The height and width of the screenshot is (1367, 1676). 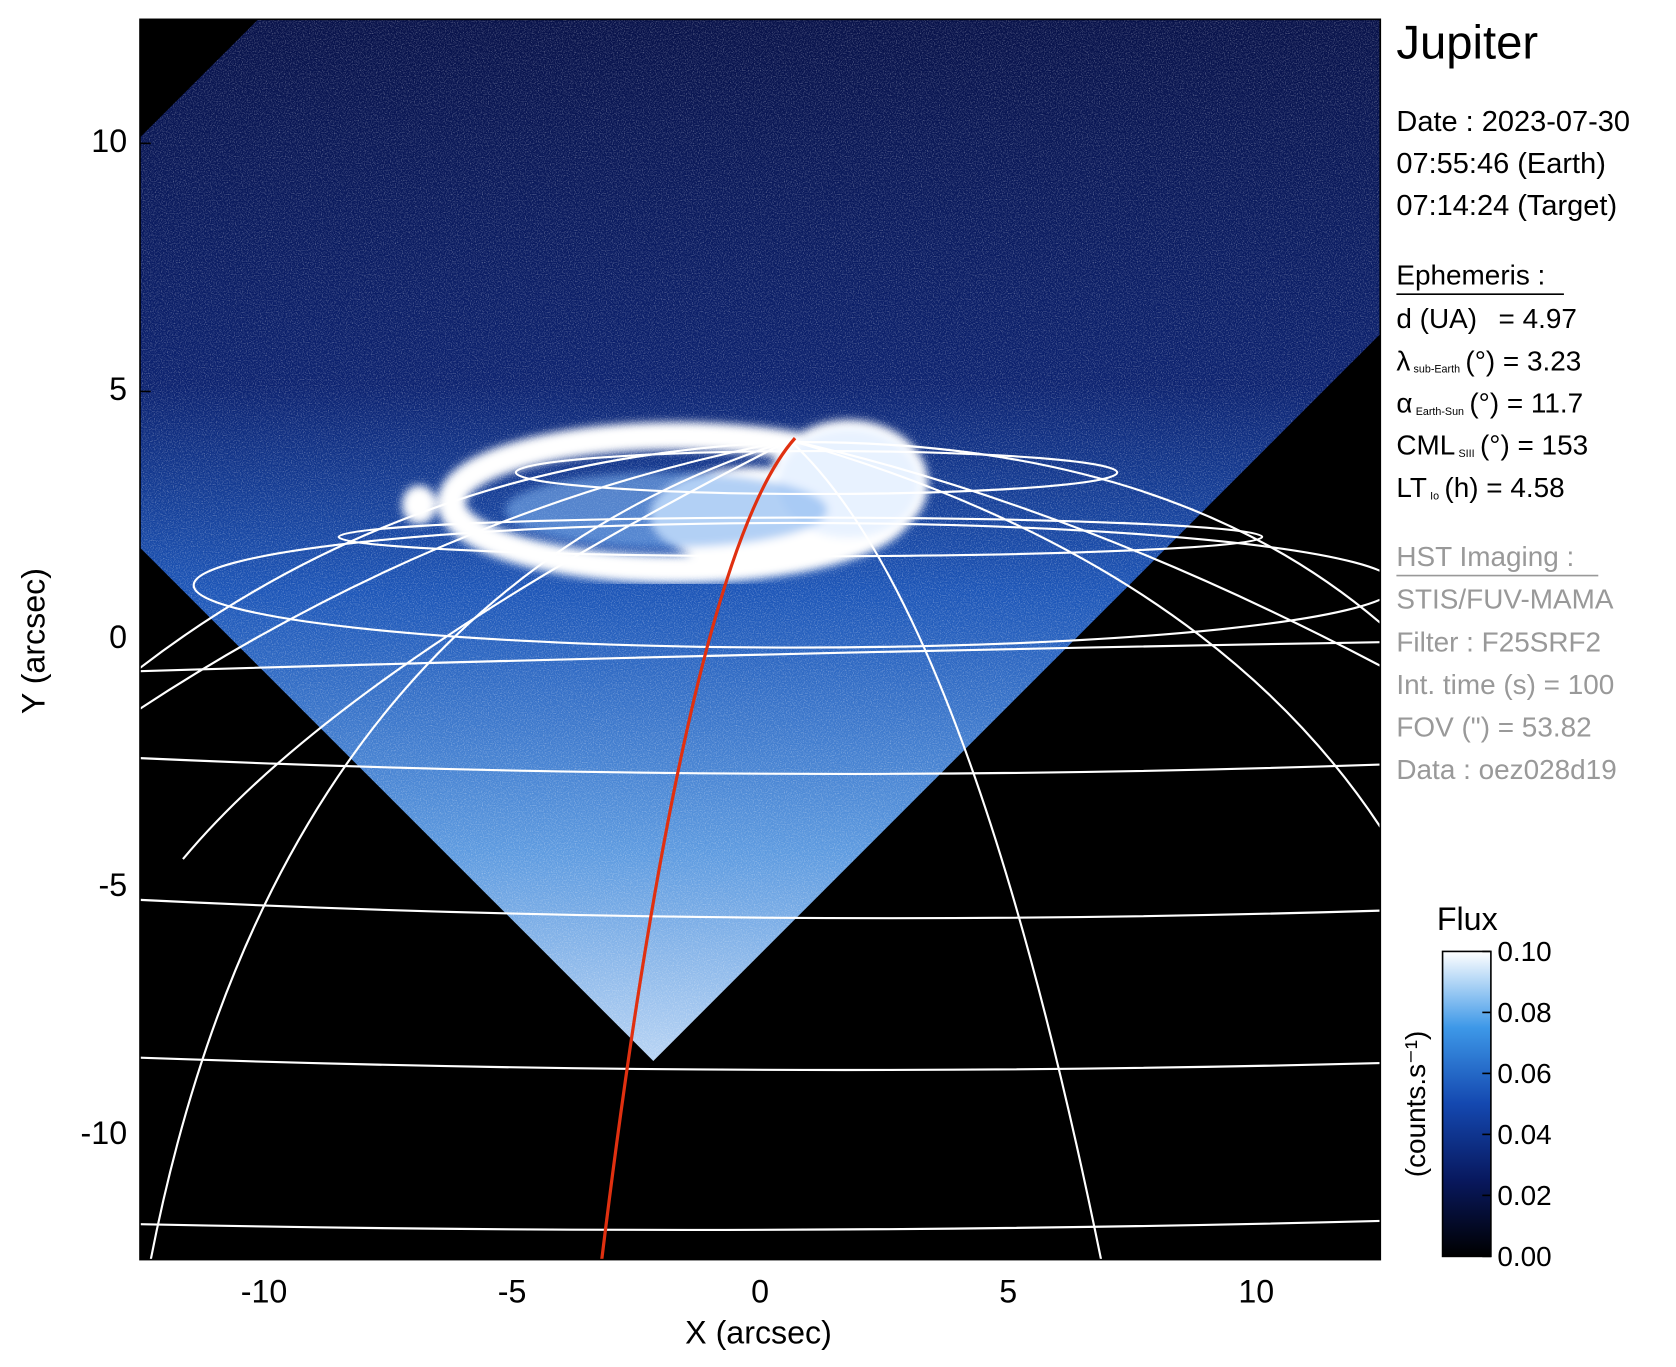 What do you see at coordinates (118, 637) in the screenshot?
I see `y-tick-label: 0` at bounding box center [118, 637].